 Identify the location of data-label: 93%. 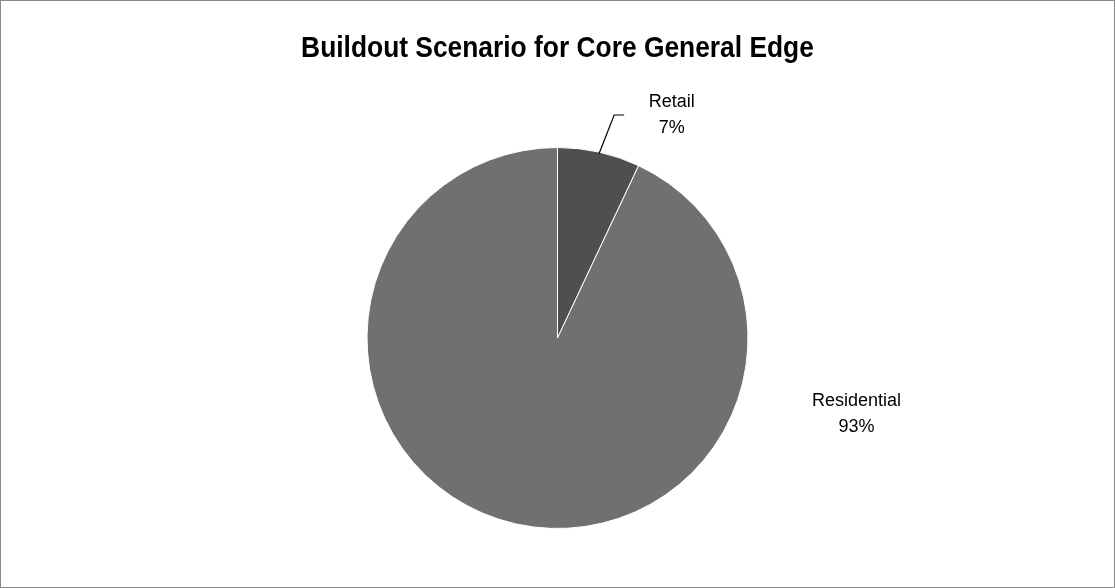
(856, 426).